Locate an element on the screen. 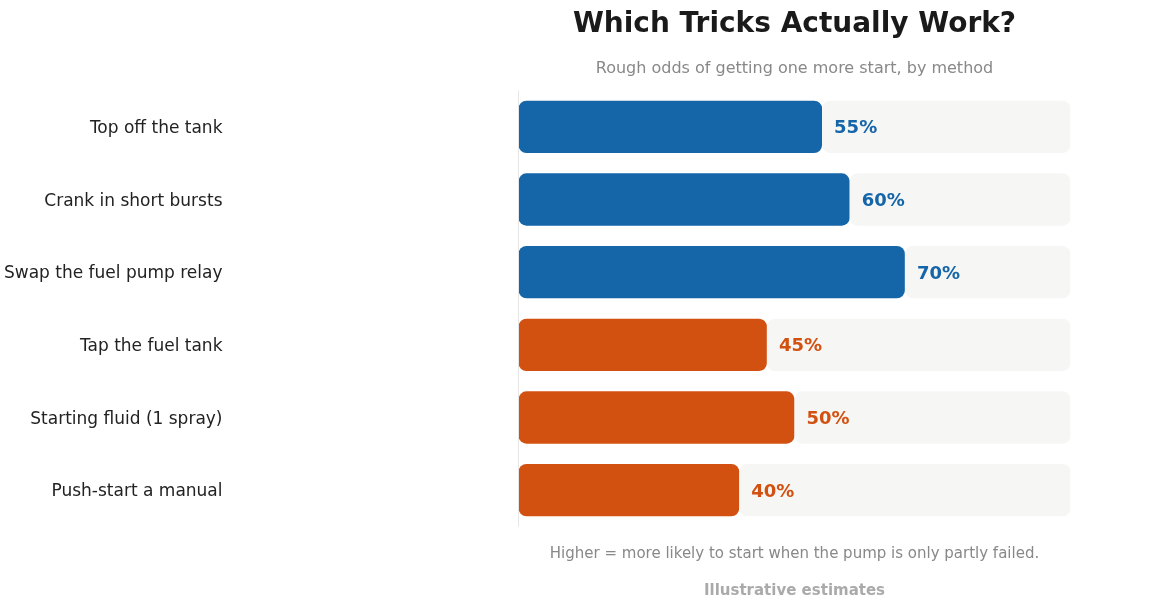 Image resolution: width=1160 pixels, height=600 pixels. y-tick-label: Starting fluid (1 spray) is located at coordinates (126, 417).